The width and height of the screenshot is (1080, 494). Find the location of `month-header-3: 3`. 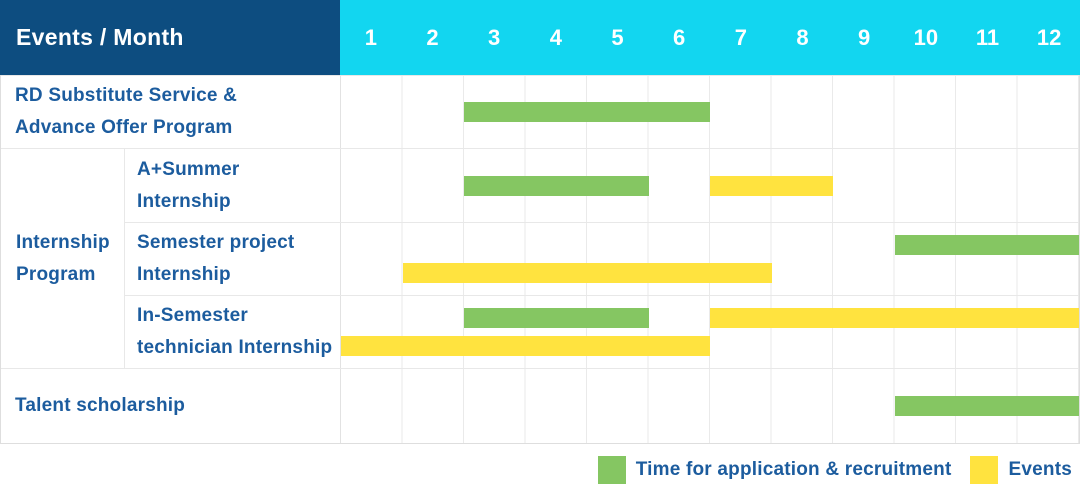

month-header-3: 3 is located at coordinates (494, 37).